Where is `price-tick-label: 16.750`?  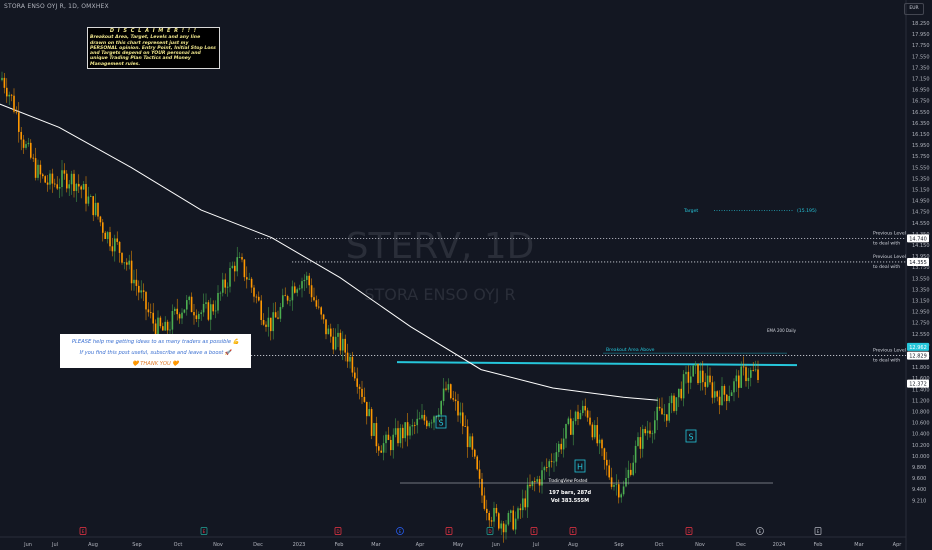 price-tick-label: 16.750 is located at coordinates (921, 102).